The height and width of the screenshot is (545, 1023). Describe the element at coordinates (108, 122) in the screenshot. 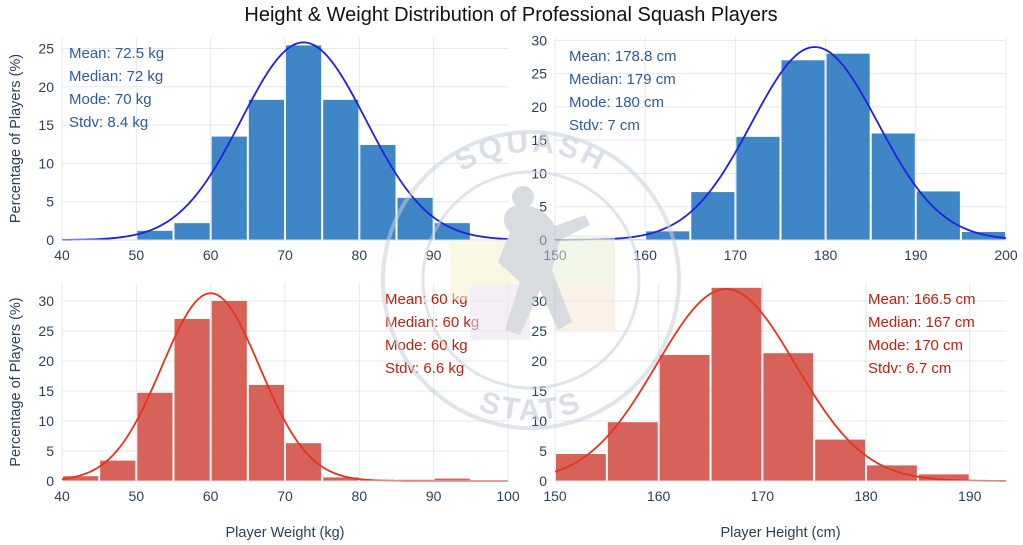

I see `stat-label: Stdv: 8.4 kg` at that location.